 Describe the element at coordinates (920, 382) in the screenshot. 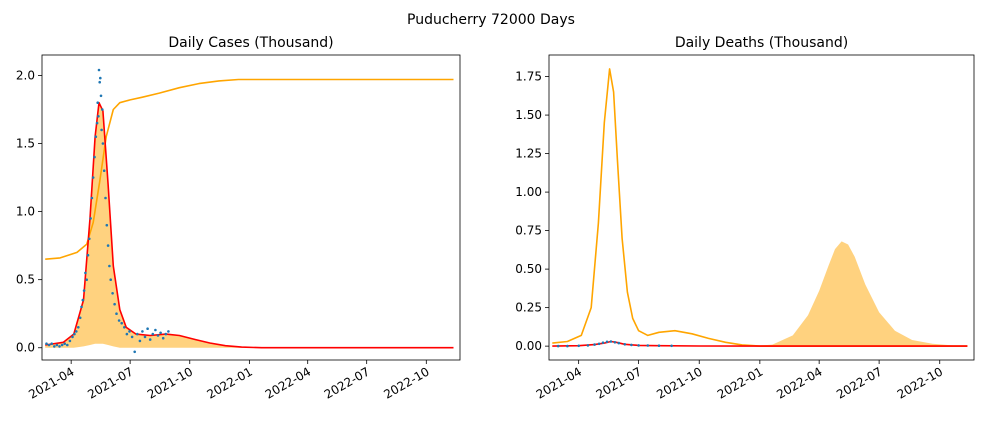

I see `x-tick-label: 2022-10` at that location.